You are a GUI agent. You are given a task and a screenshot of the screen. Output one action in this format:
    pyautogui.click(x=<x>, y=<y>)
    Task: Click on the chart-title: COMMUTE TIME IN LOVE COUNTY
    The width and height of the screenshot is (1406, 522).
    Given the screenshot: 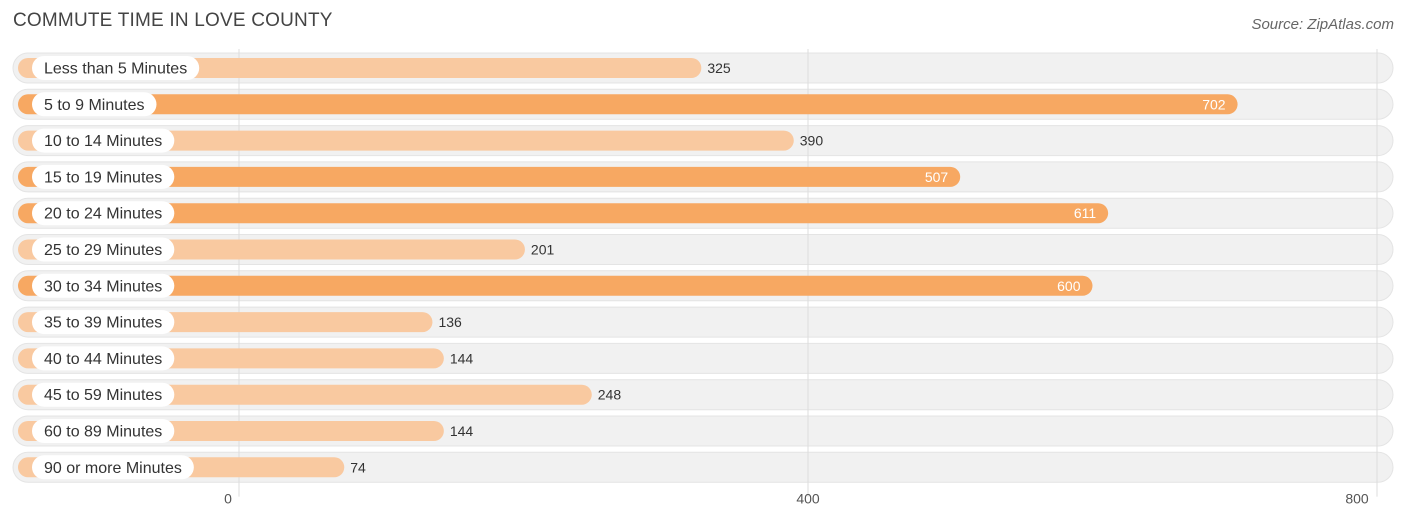 What is the action you would take?
    pyautogui.click(x=173, y=20)
    